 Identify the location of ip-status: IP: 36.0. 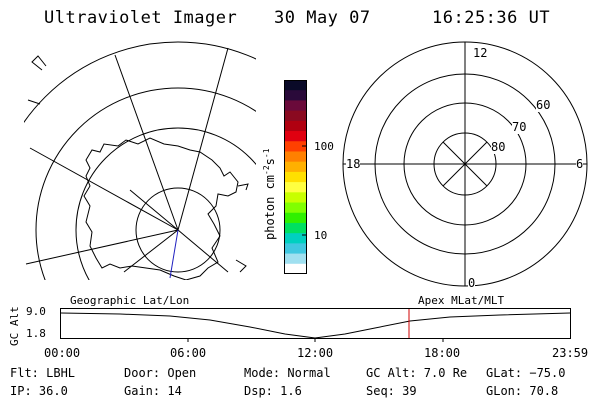
(39, 391).